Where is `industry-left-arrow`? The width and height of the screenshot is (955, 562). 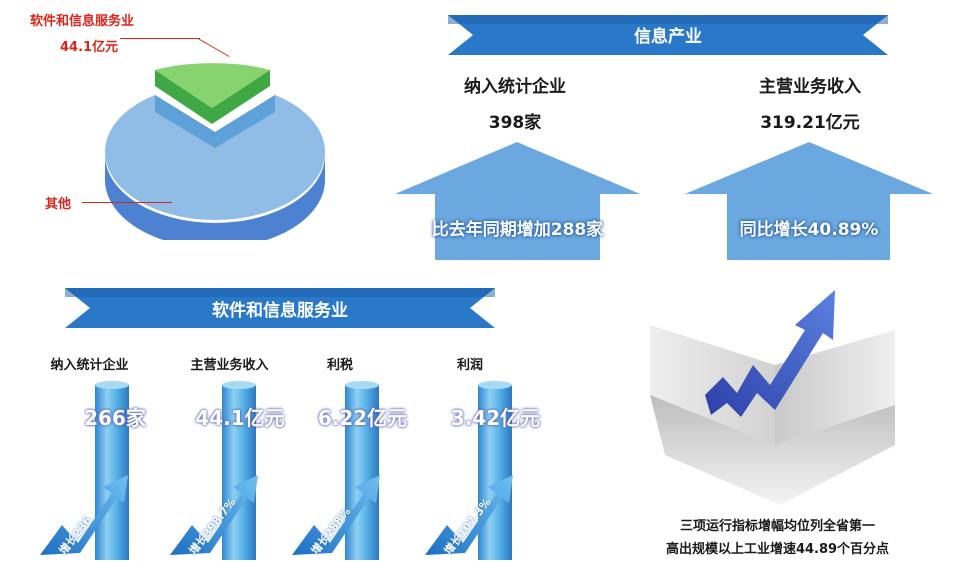
industry-left-arrow is located at coordinates (517, 201).